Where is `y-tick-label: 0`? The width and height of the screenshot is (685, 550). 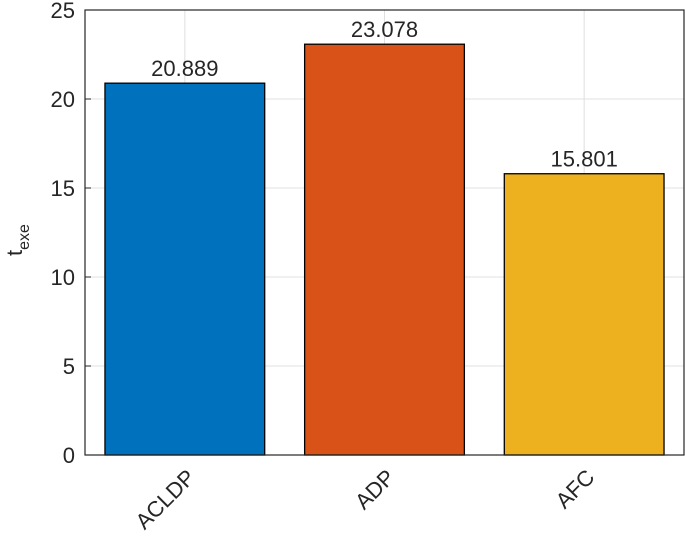
y-tick-label: 0 is located at coordinates (69, 455).